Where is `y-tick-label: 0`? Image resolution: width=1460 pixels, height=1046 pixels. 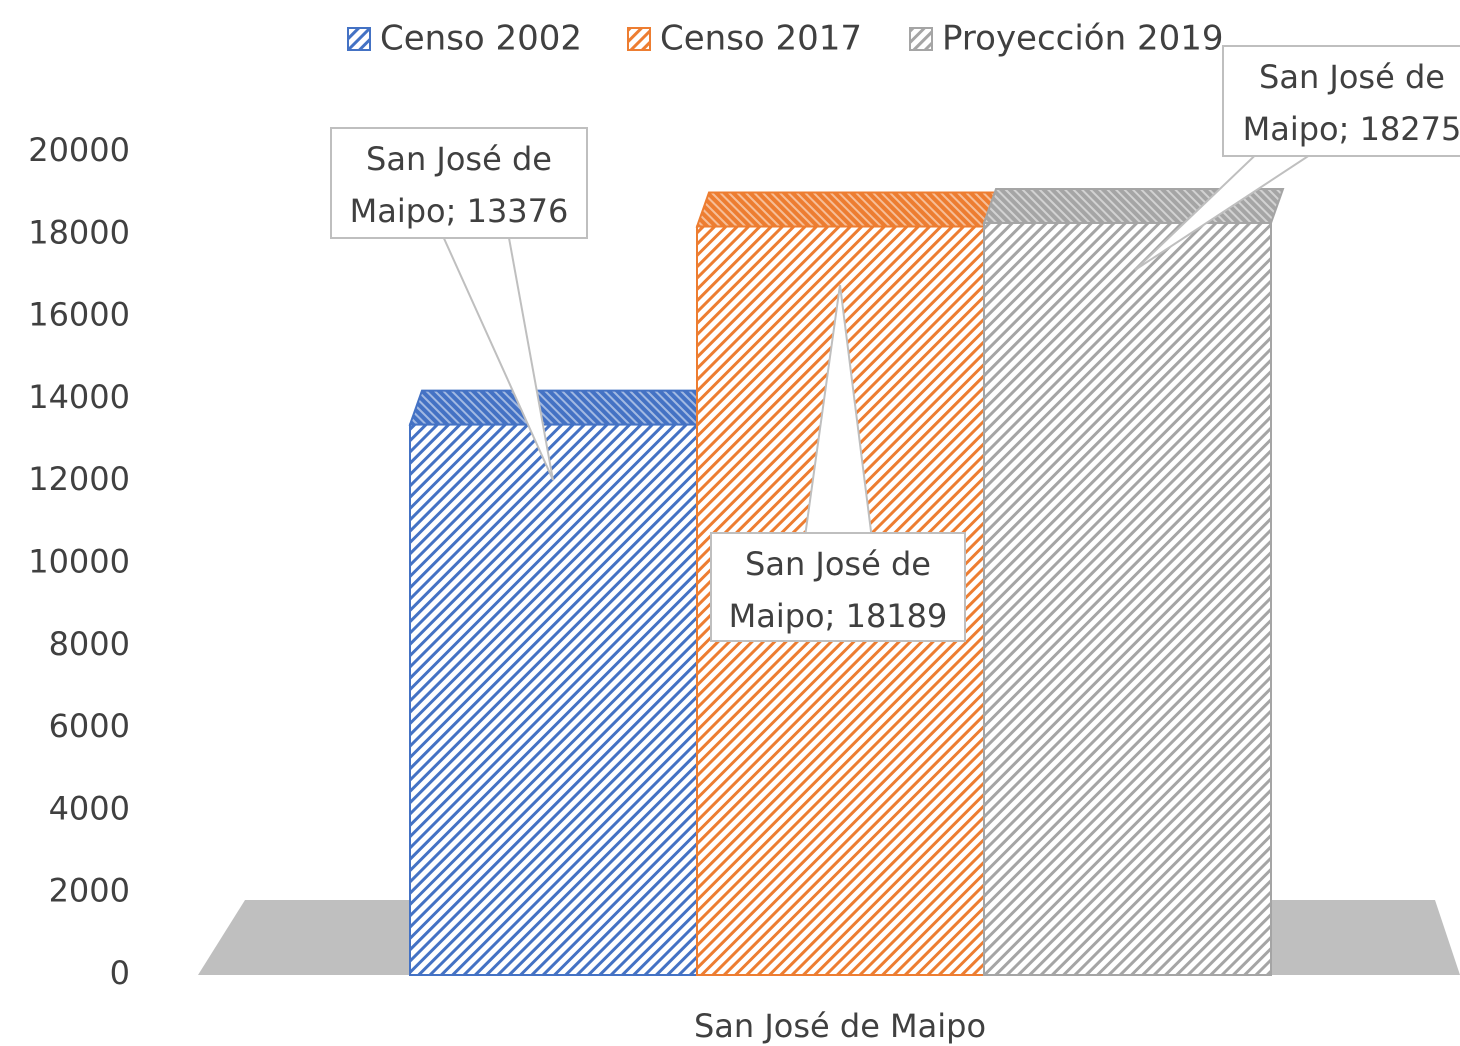 y-tick-label: 0 is located at coordinates (120, 973).